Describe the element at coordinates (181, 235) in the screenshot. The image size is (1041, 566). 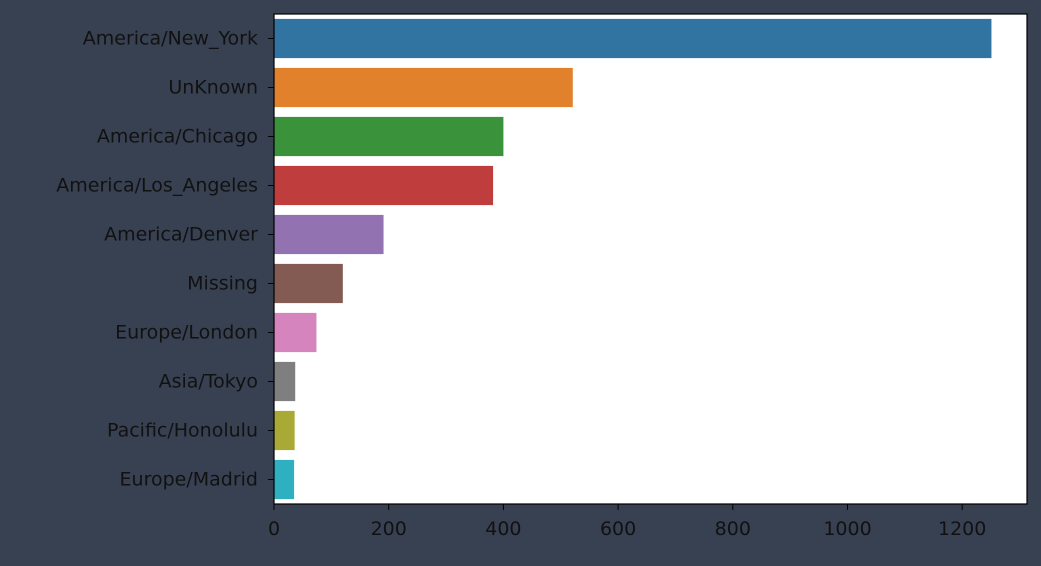
I see `category-label-america-denver: America/Denver` at that location.